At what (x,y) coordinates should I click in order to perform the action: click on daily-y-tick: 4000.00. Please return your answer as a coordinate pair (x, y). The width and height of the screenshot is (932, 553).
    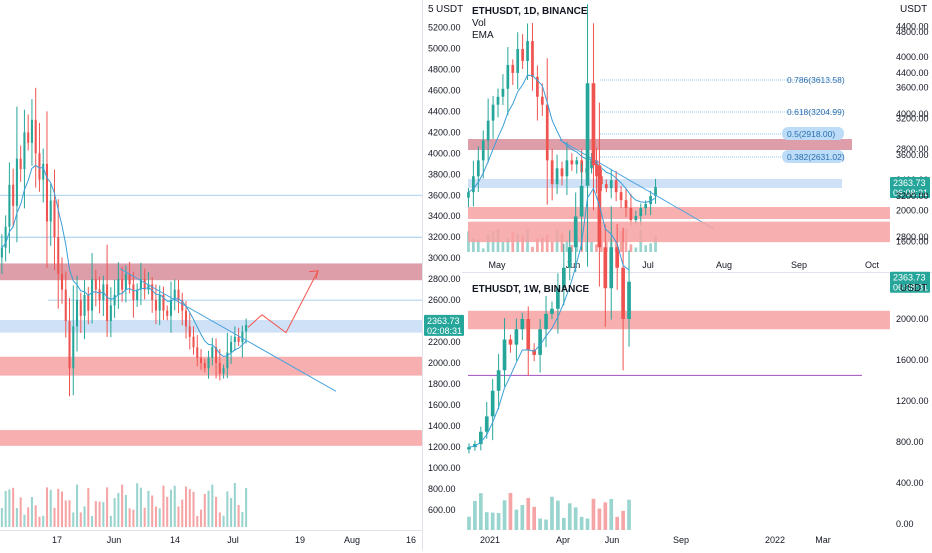
    Looking at the image, I should click on (912, 57).